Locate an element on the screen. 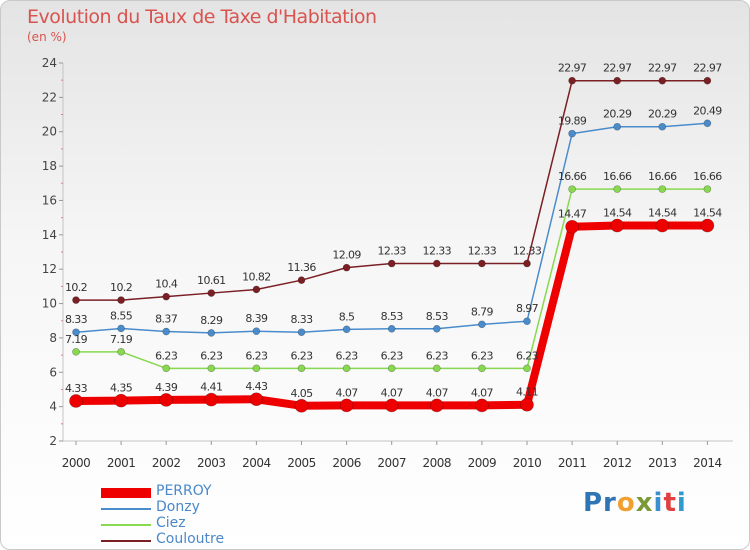 Image resolution: width=750 pixels, height=550 pixels. y-tick-label: 24 is located at coordinates (49, 63).